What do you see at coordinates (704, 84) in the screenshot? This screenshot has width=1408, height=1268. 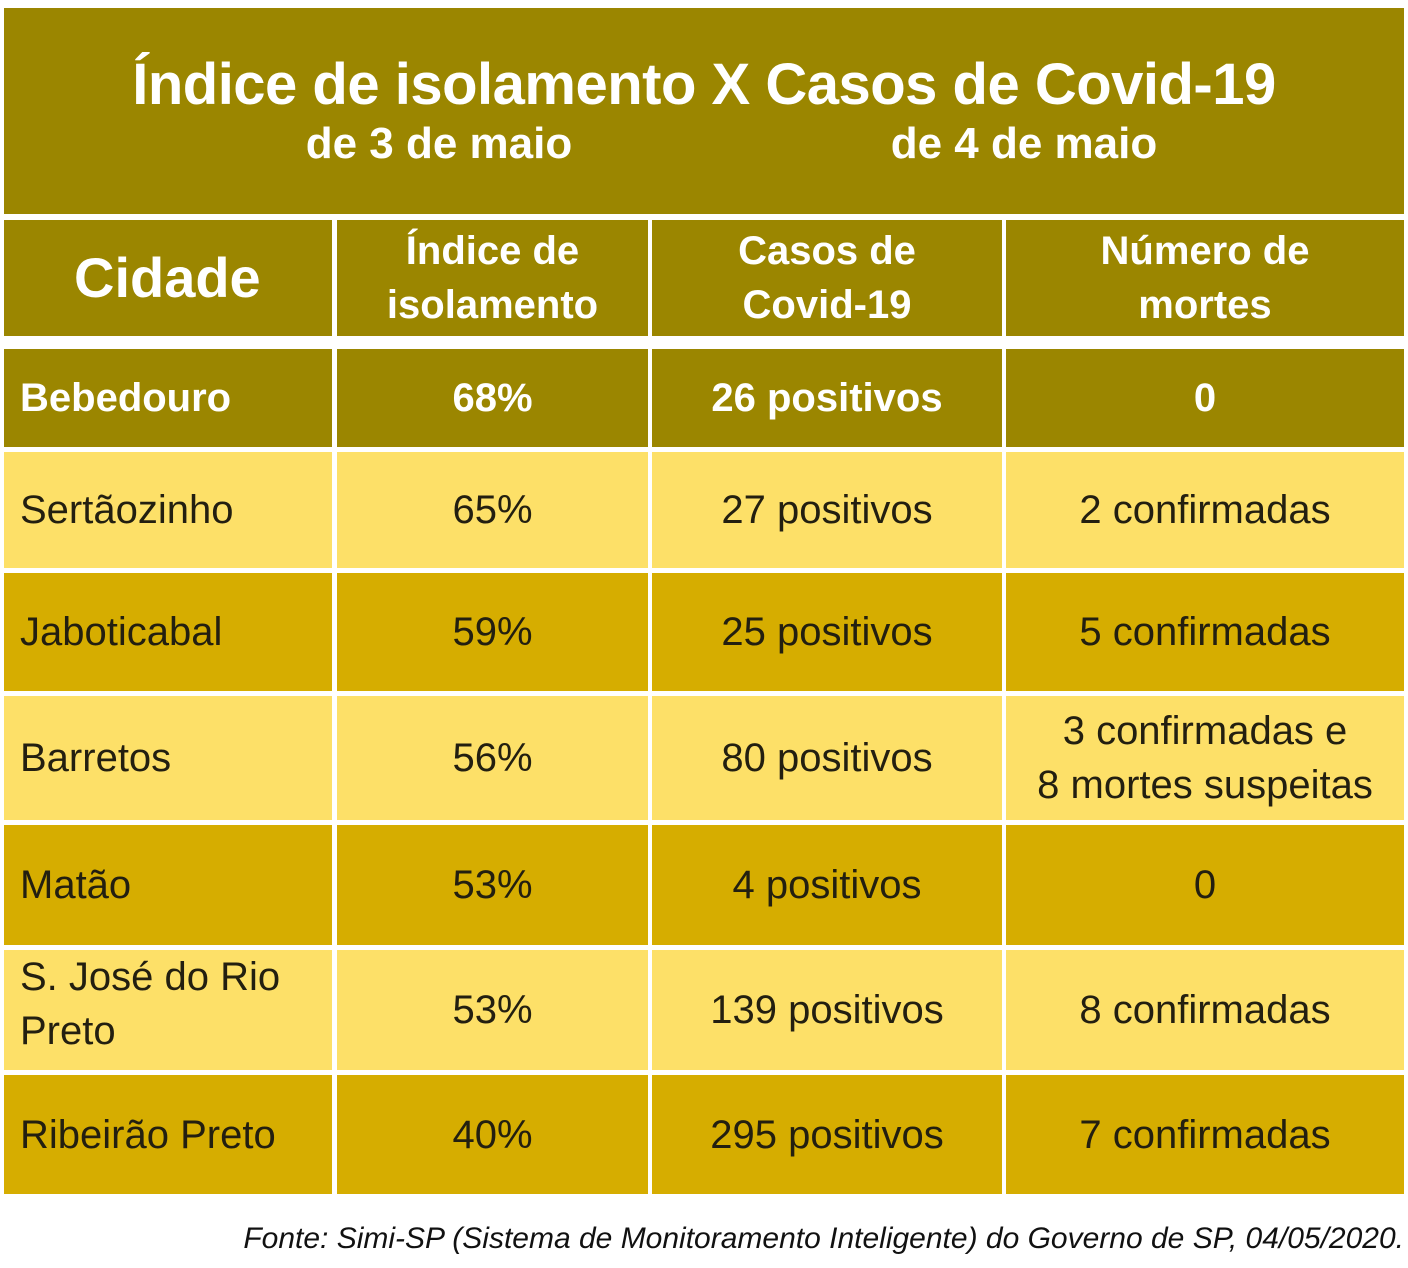 I see `title-main: Índice de isolamento X Casos de Covid-19` at bounding box center [704, 84].